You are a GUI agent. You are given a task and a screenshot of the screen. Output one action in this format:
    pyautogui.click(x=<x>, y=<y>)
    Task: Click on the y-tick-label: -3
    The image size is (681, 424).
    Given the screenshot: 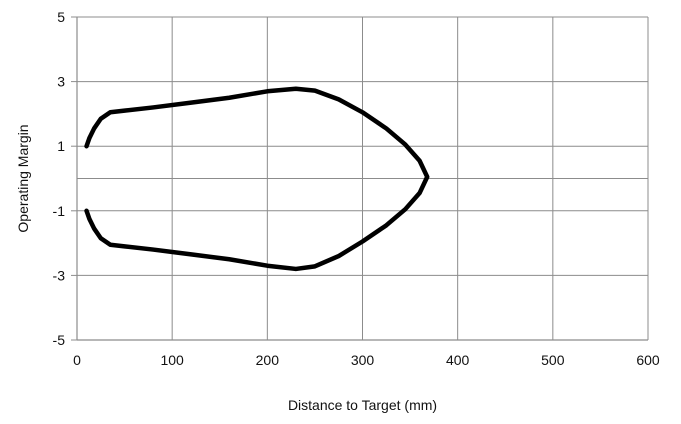 What is the action you would take?
    pyautogui.click(x=59, y=275)
    